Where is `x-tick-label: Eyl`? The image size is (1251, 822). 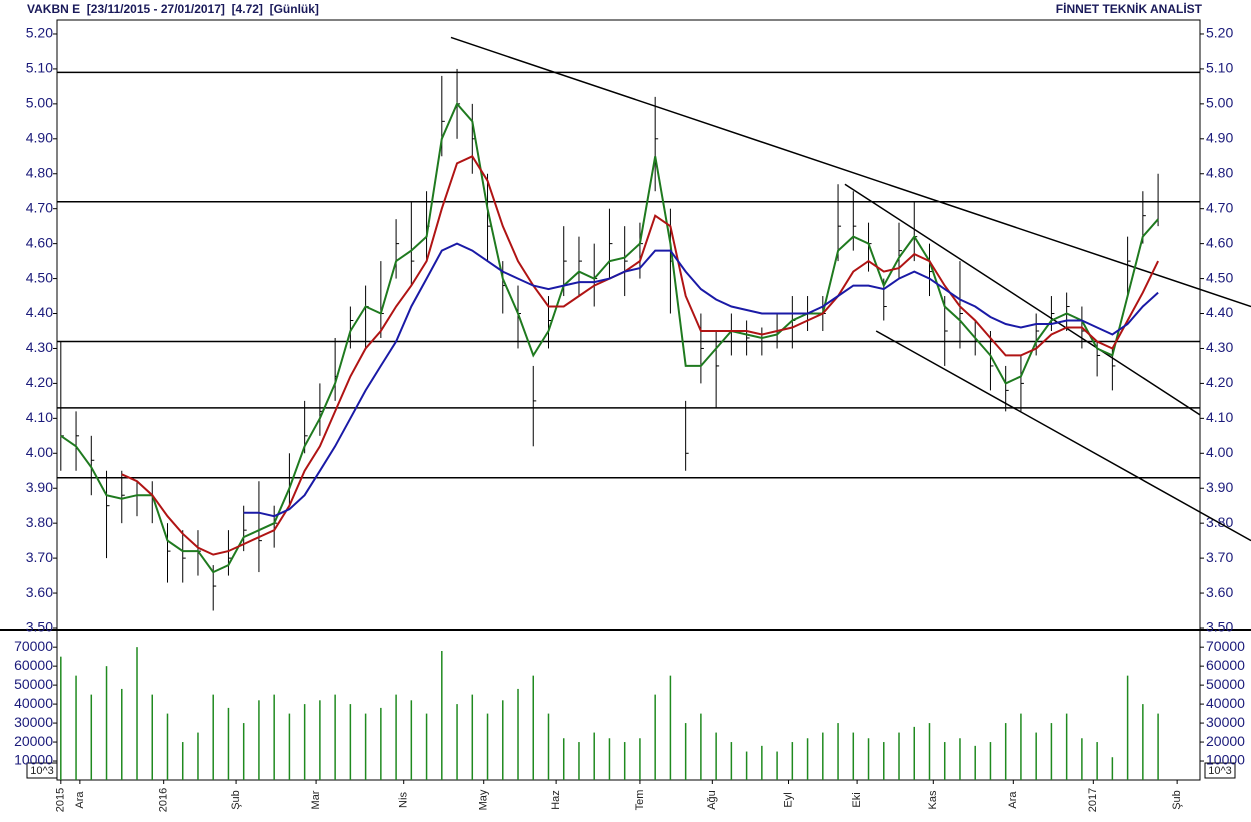
x-tick-label: Eyl is located at coordinates (788, 799).